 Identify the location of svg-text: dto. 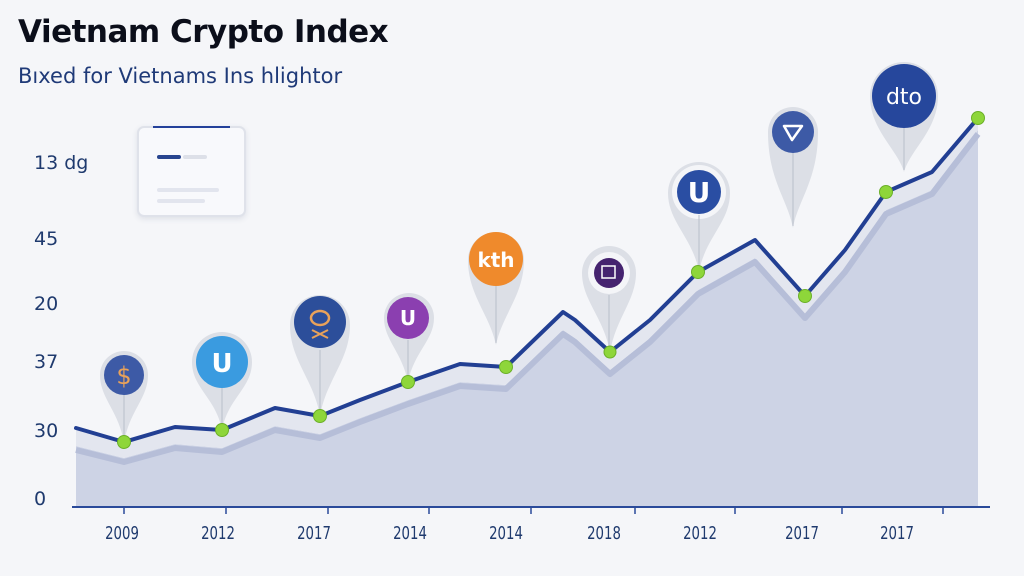
(904, 97).